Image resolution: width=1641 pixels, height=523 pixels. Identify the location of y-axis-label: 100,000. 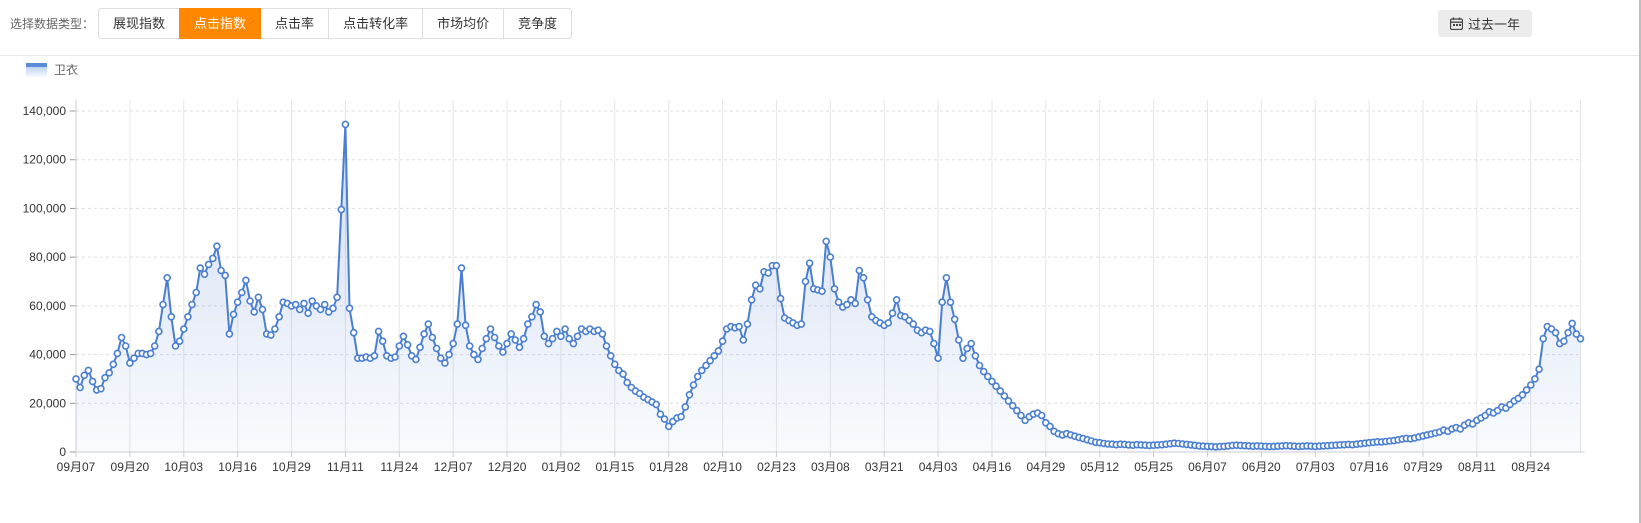
(45, 208).